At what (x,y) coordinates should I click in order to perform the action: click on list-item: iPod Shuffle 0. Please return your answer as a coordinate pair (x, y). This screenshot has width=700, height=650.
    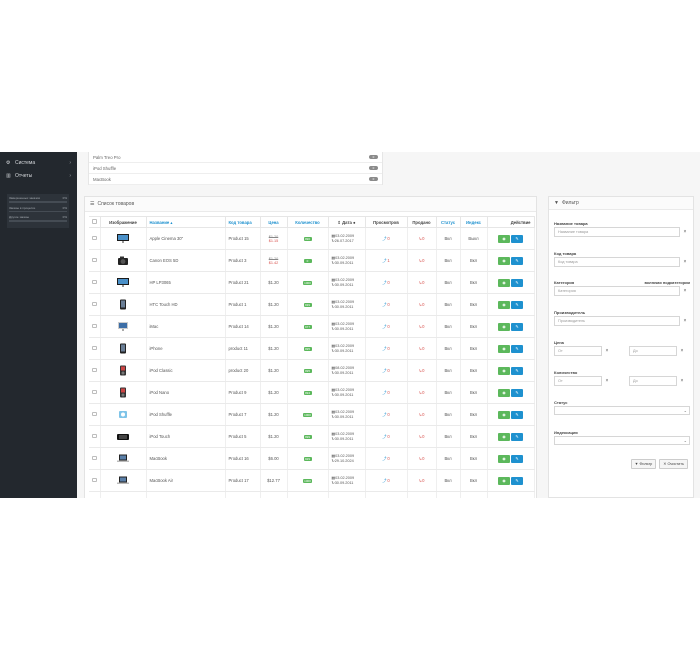
    Looking at the image, I should click on (235, 168).